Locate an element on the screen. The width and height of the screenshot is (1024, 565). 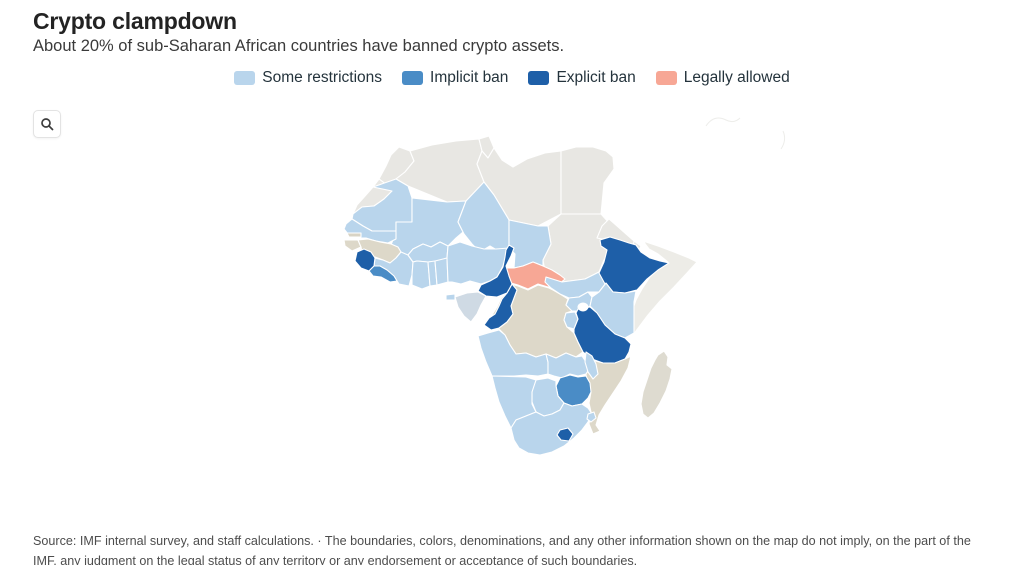
country-gambia is located at coordinates (354, 235).